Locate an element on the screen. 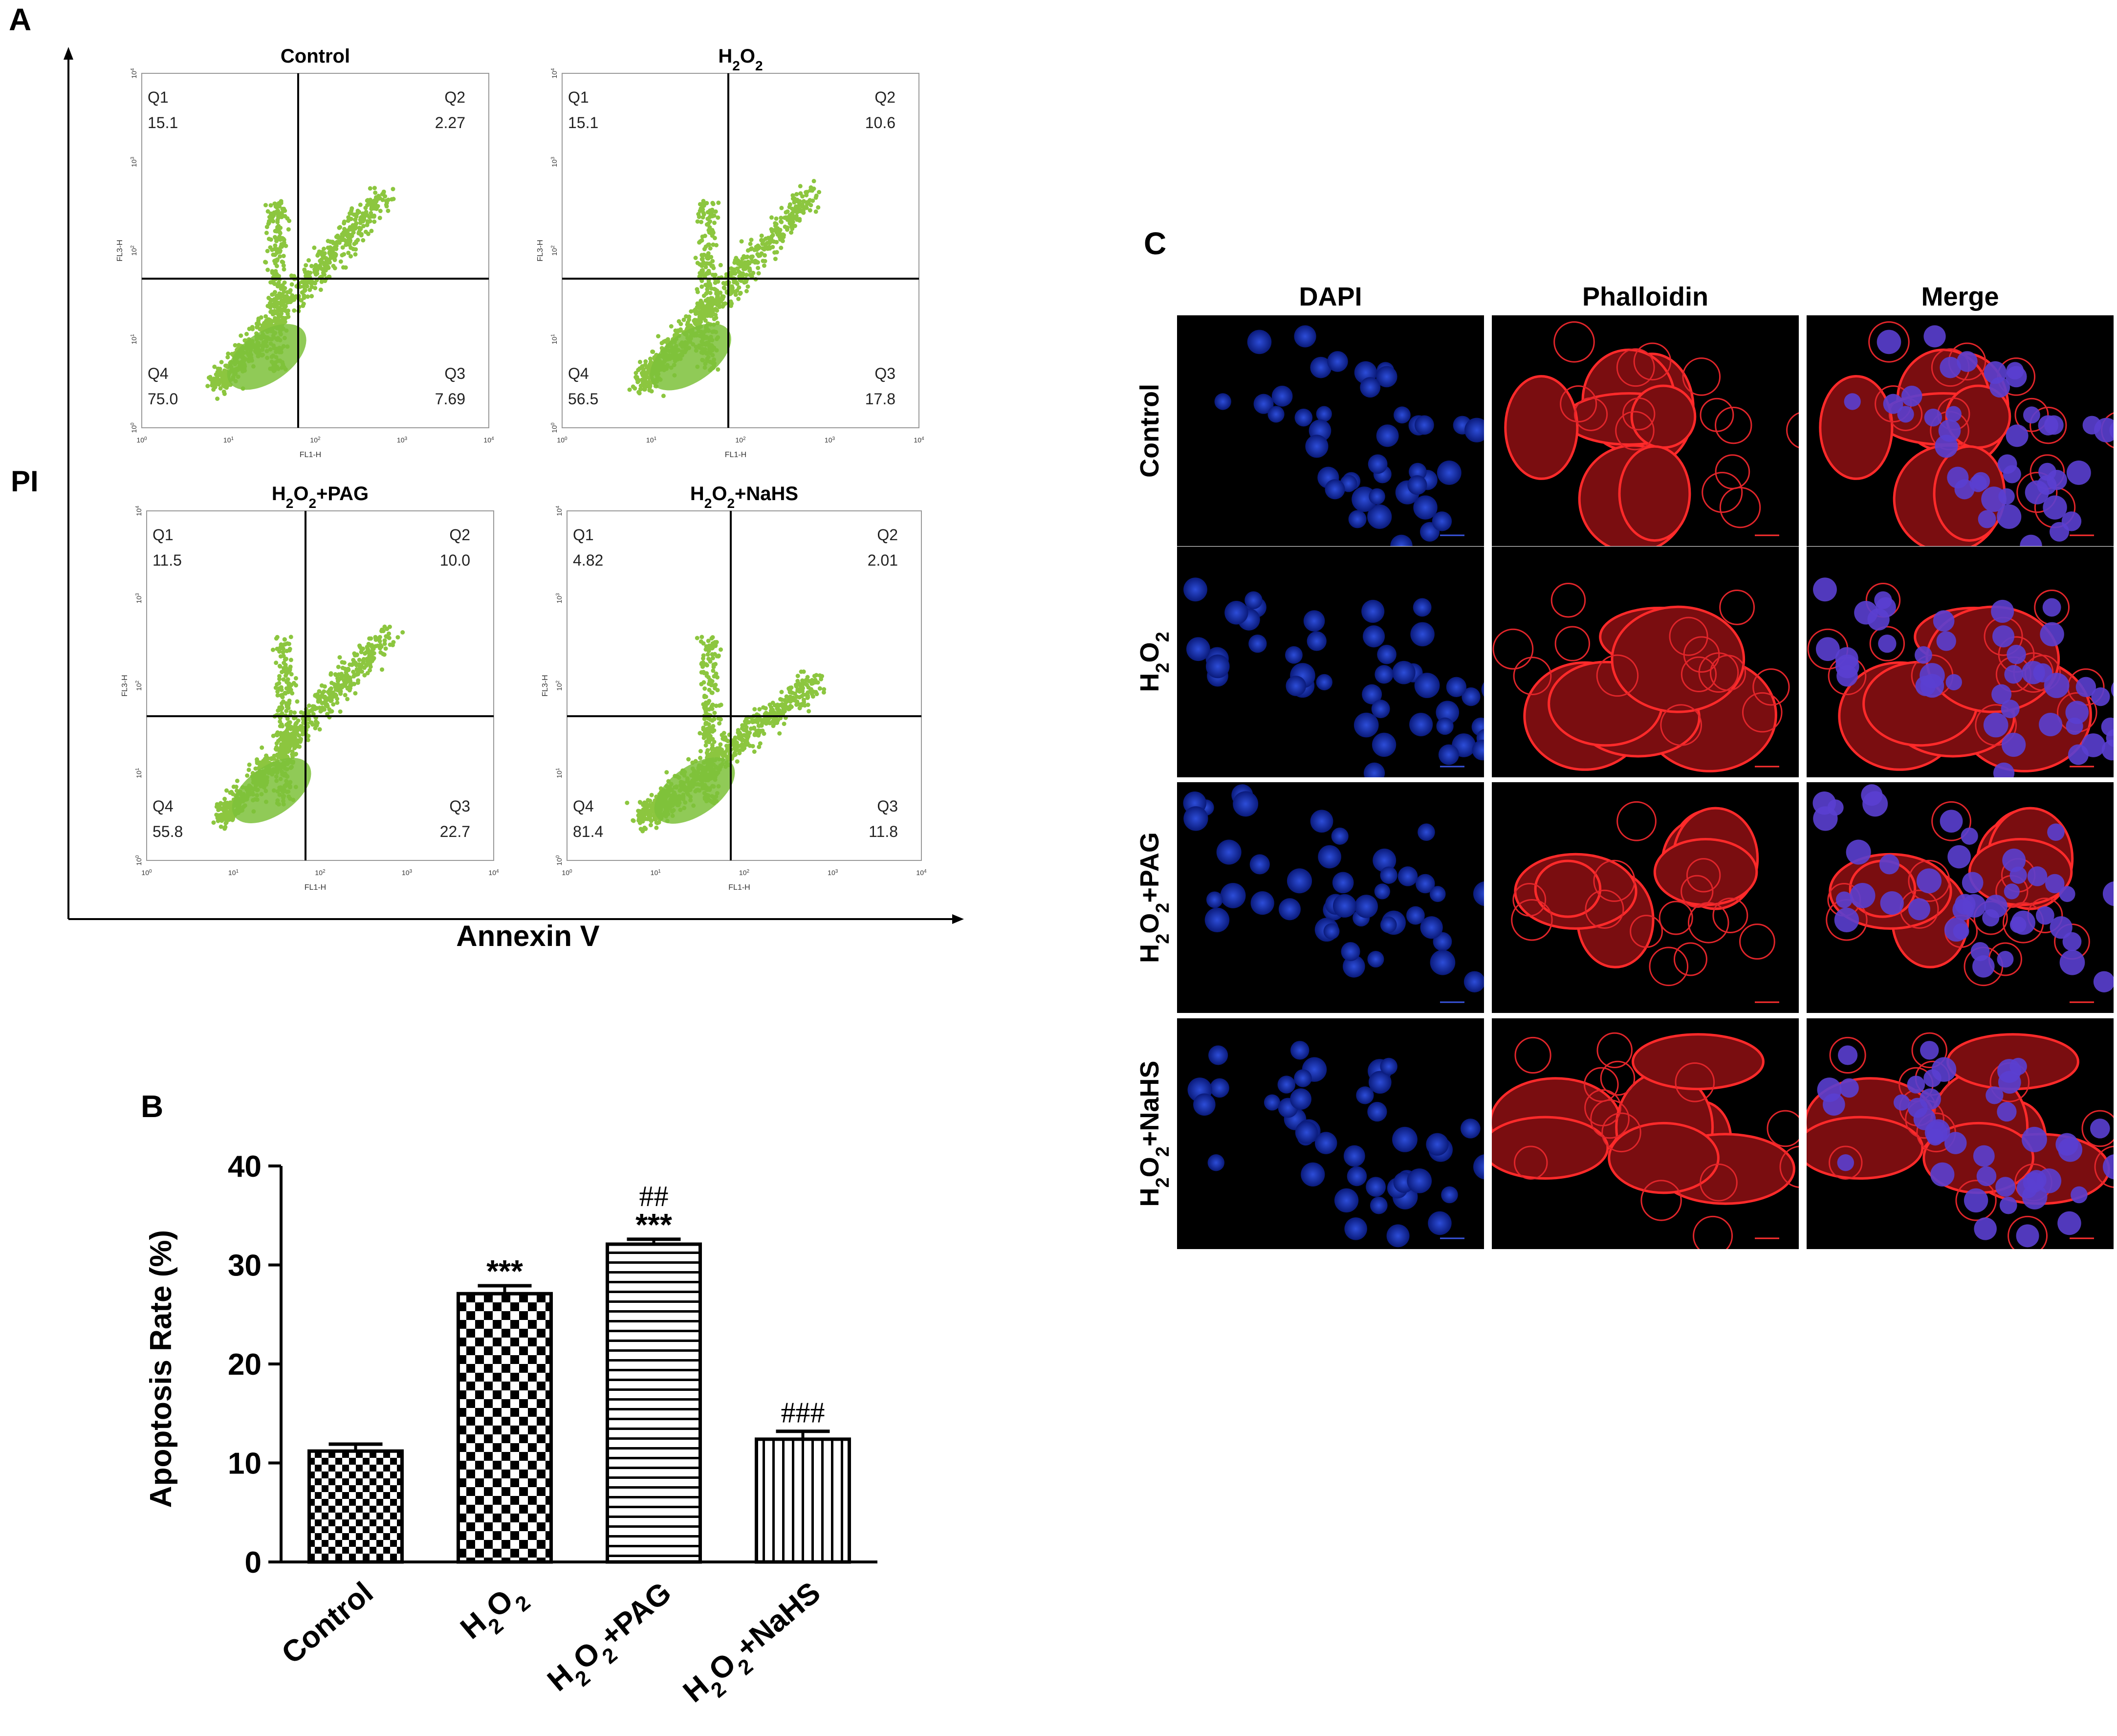  bar-significance-stars: *** is located at coordinates (654, 1224).